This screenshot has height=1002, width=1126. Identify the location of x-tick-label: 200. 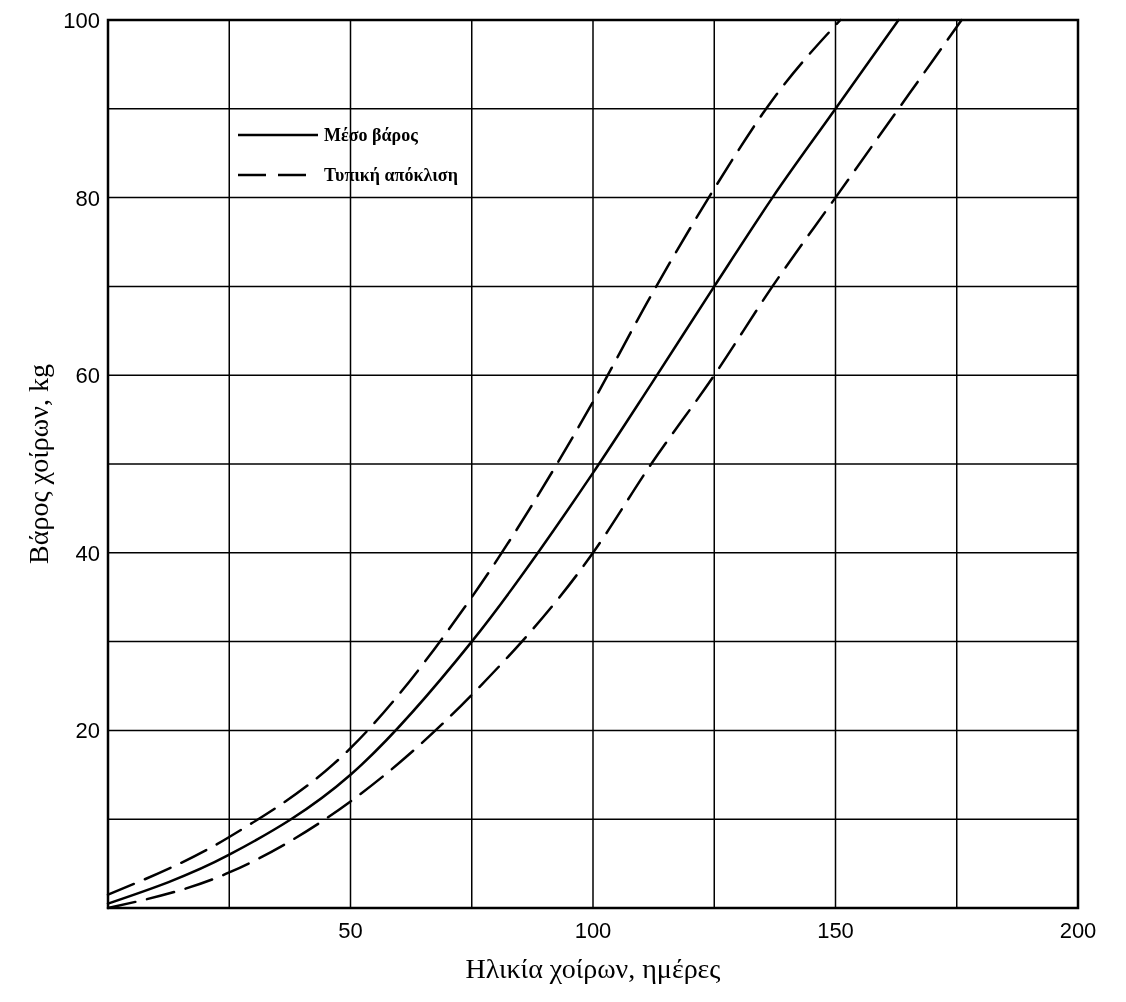
(1078, 930).